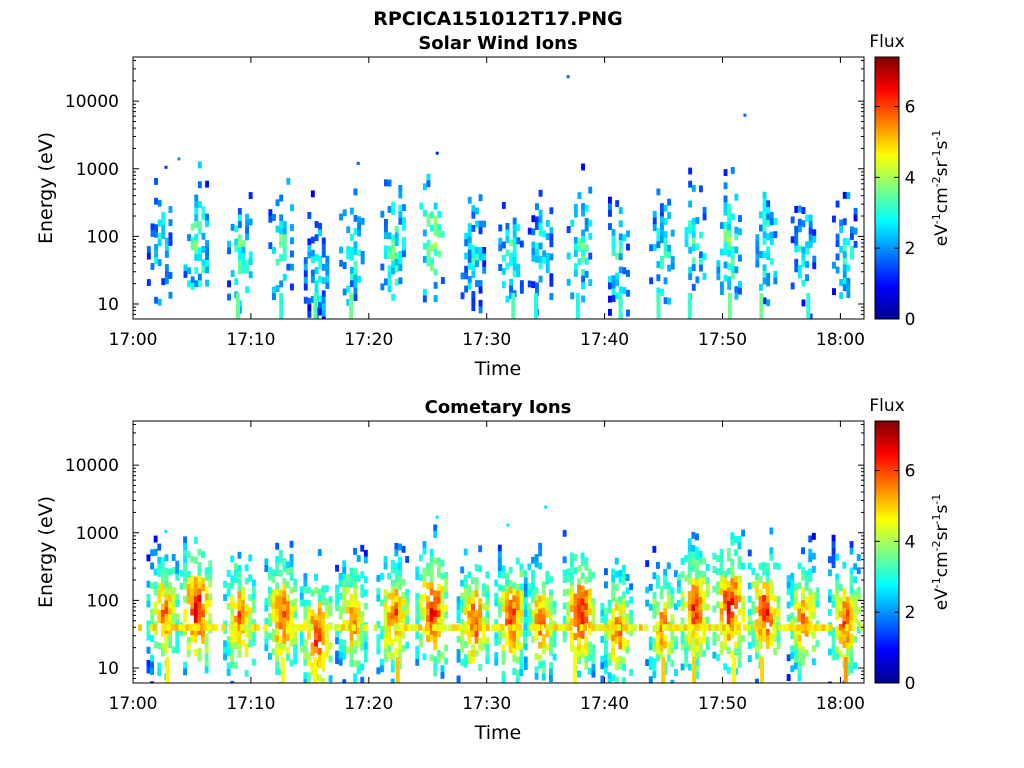 This screenshot has height=768, width=1024. Describe the element at coordinates (97, 534) in the screenshot. I see `y-tick-label: 1000` at that location.